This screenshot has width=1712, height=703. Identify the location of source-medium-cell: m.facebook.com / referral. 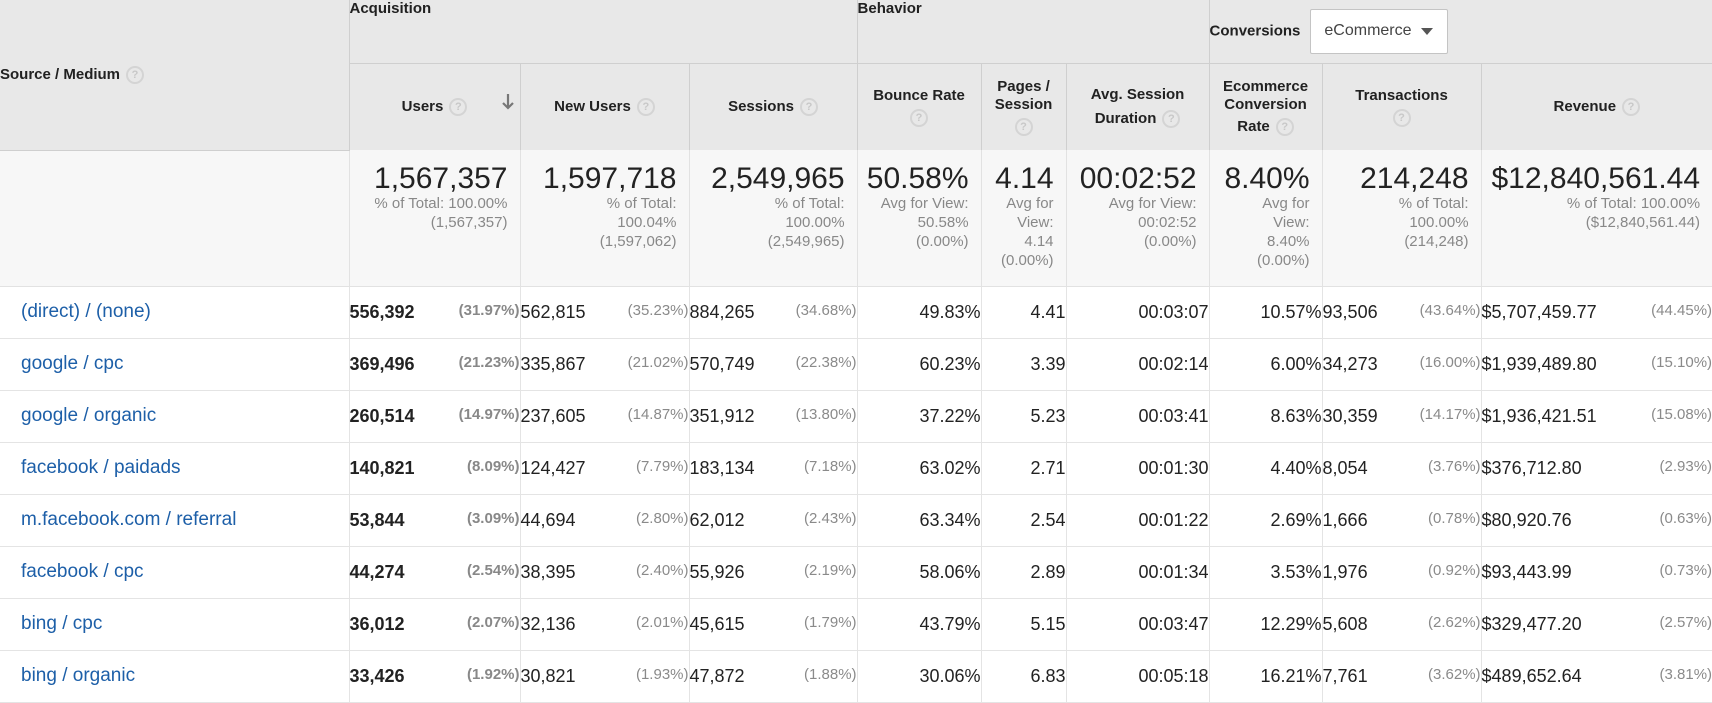
(174, 520).